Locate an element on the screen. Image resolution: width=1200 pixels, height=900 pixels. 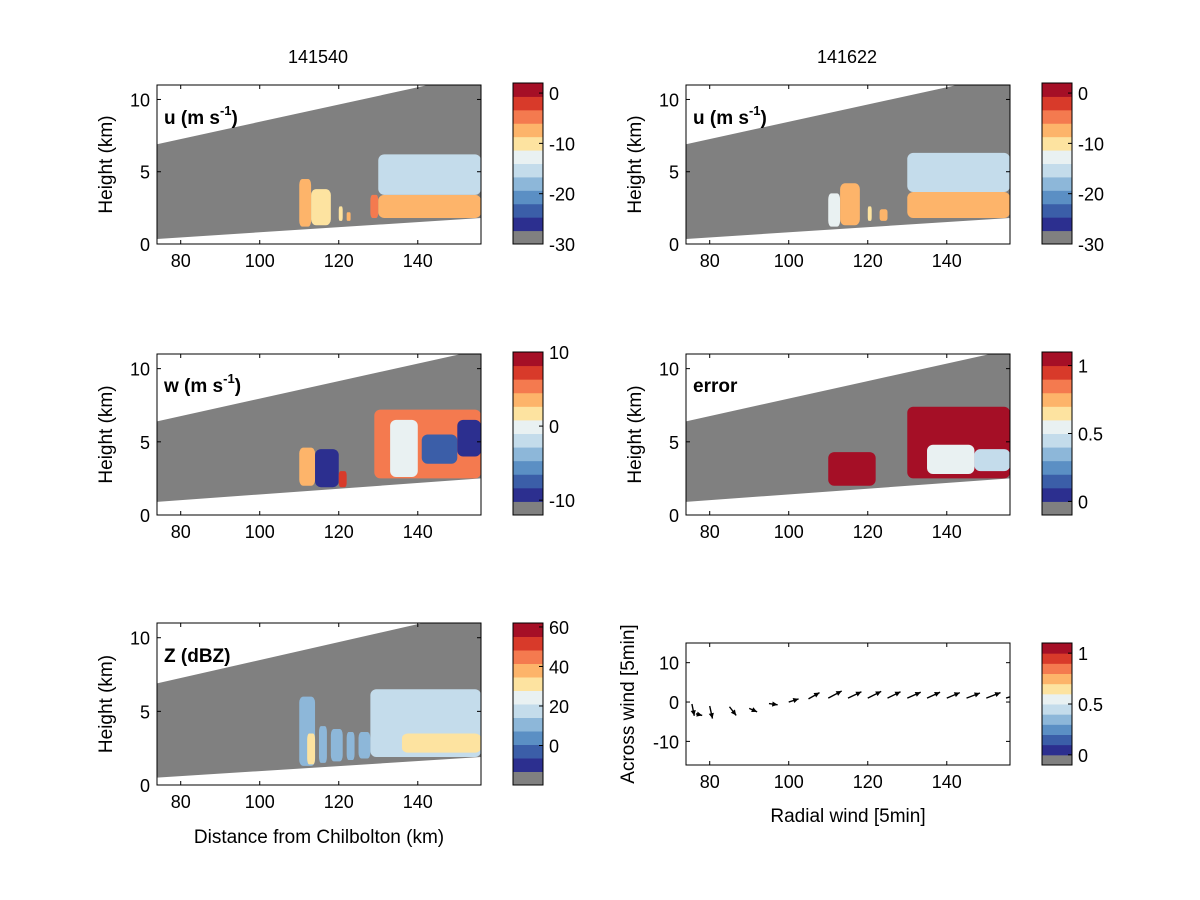
panel-label: u (m s-1) is located at coordinates (730, 116).